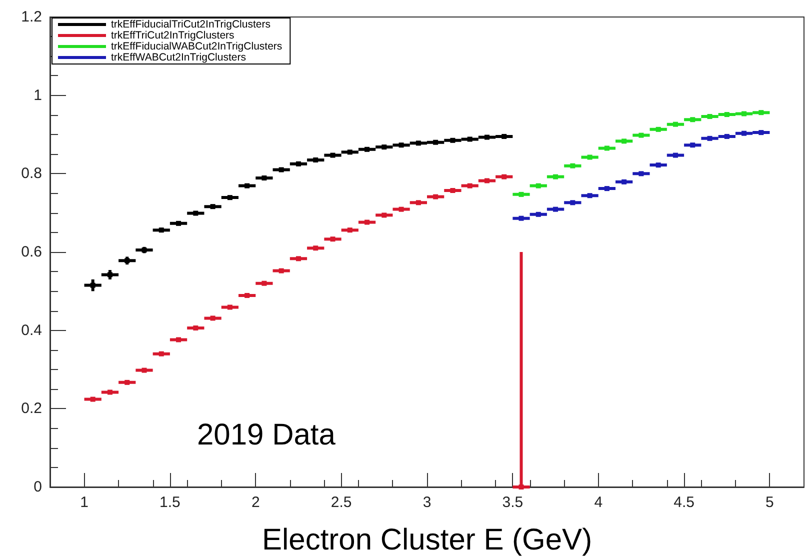 Image resolution: width=806 pixels, height=560 pixels. I want to click on x-tick-label: 4, so click(598, 502).